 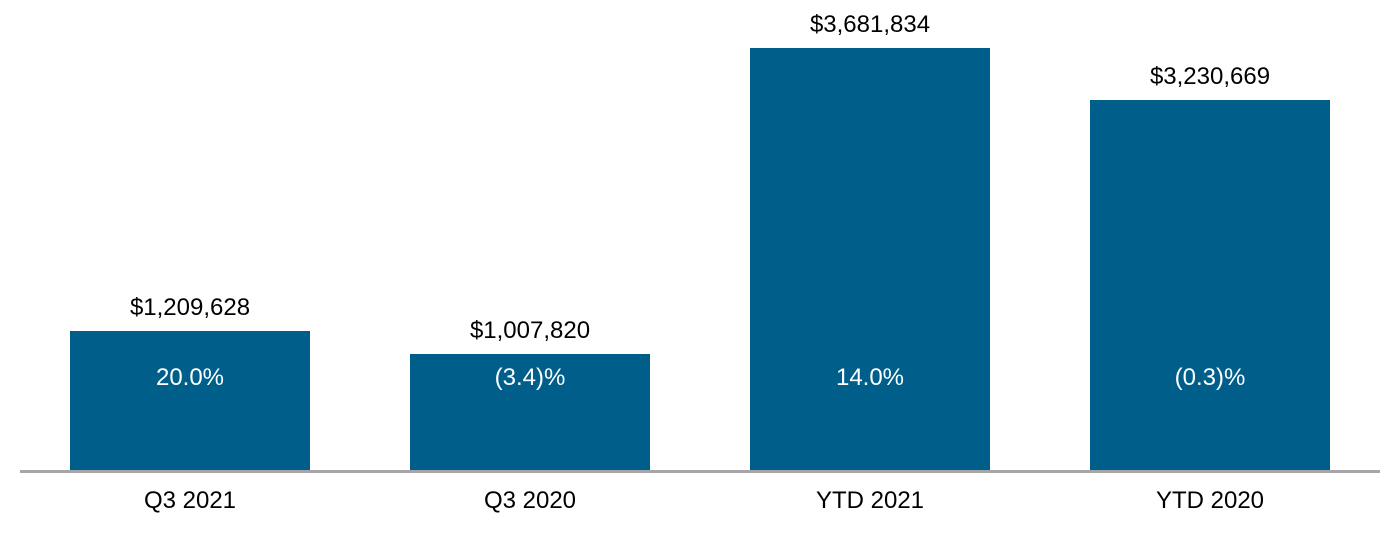 I want to click on x-axis-line, so click(x=700, y=471).